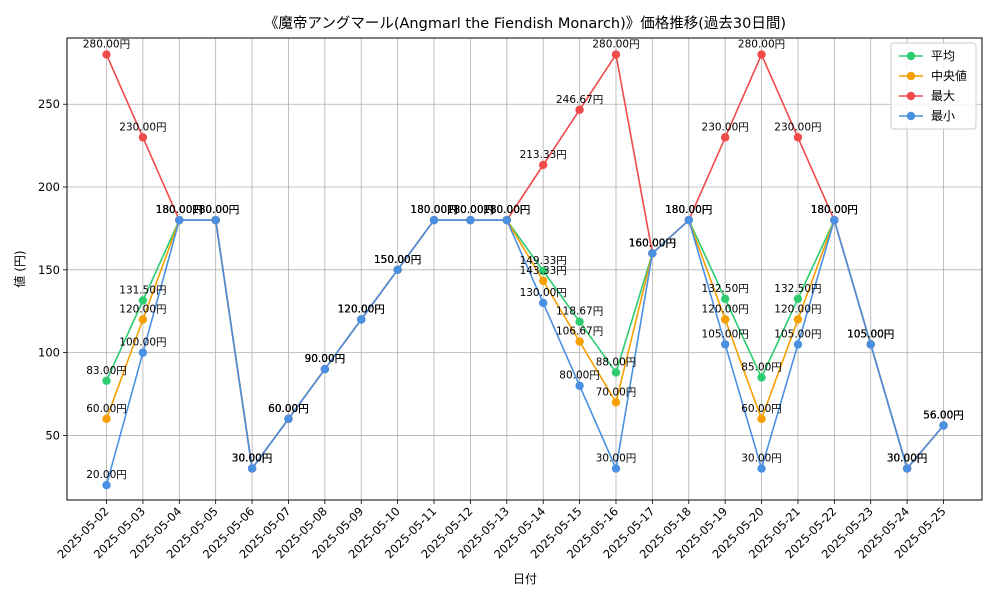 This screenshot has width=1000, height=604. What do you see at coordinates (49, 187) in the screenshot?
I see `y-tick-label: 200` at bounding box center [49, 187].